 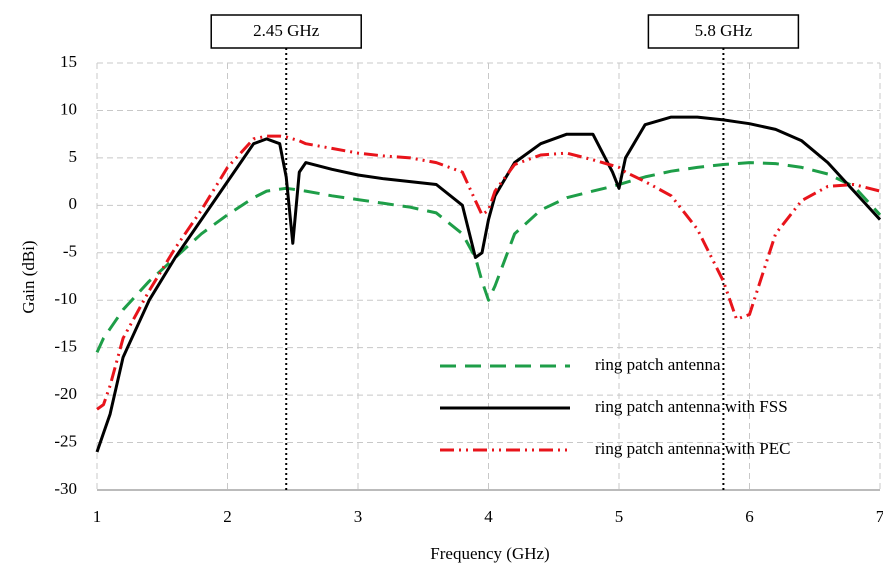 I want to click on y-axis-label: Gain (dBi), so click(x=28, y=276).